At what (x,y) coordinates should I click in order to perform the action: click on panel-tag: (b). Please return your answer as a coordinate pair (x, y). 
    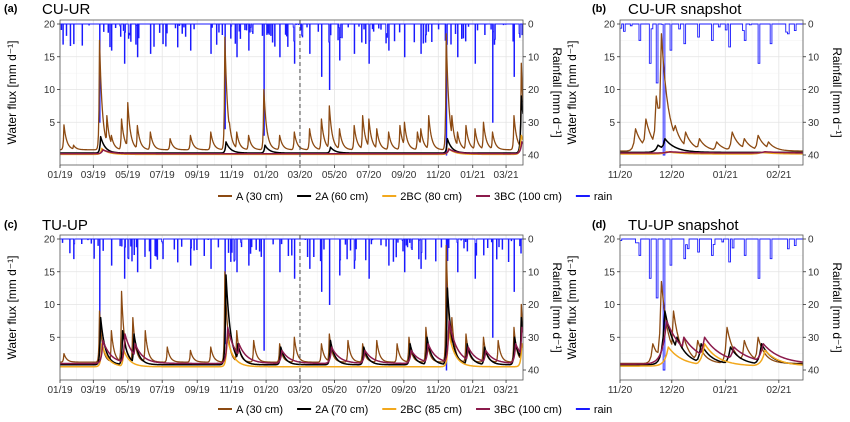
    Looking at the image, I should click on (599, 9).